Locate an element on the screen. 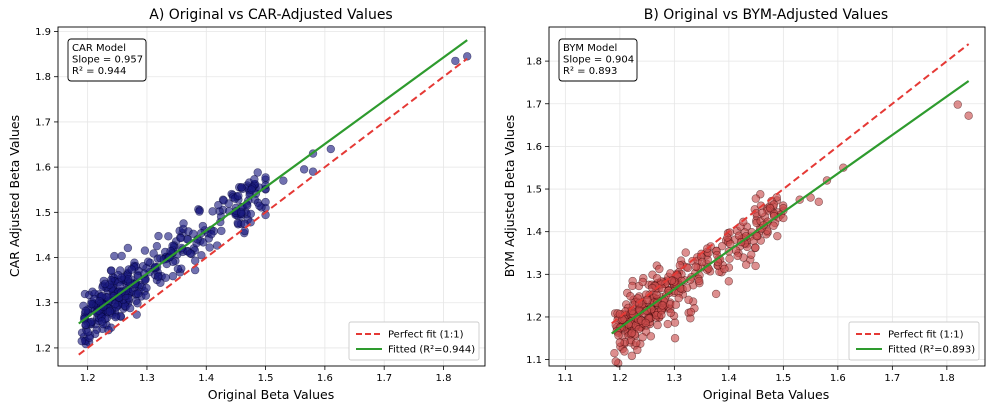 This screenshot has height=410, width=996. annotation-line-3: R² = 0.944 is located at coordinates (99, 71).